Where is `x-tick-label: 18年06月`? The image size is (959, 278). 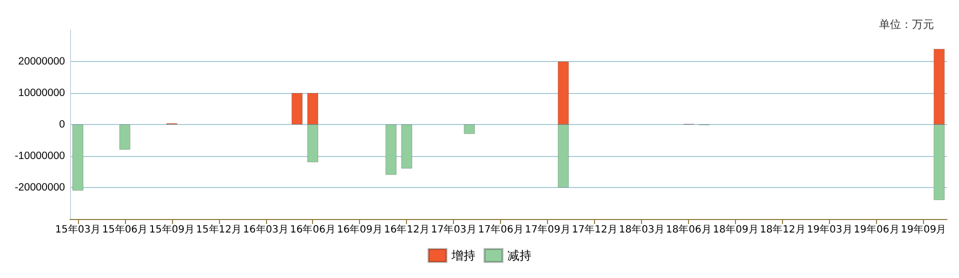 x-tick-label: 18年06月 is located at coordinates (689, 230).